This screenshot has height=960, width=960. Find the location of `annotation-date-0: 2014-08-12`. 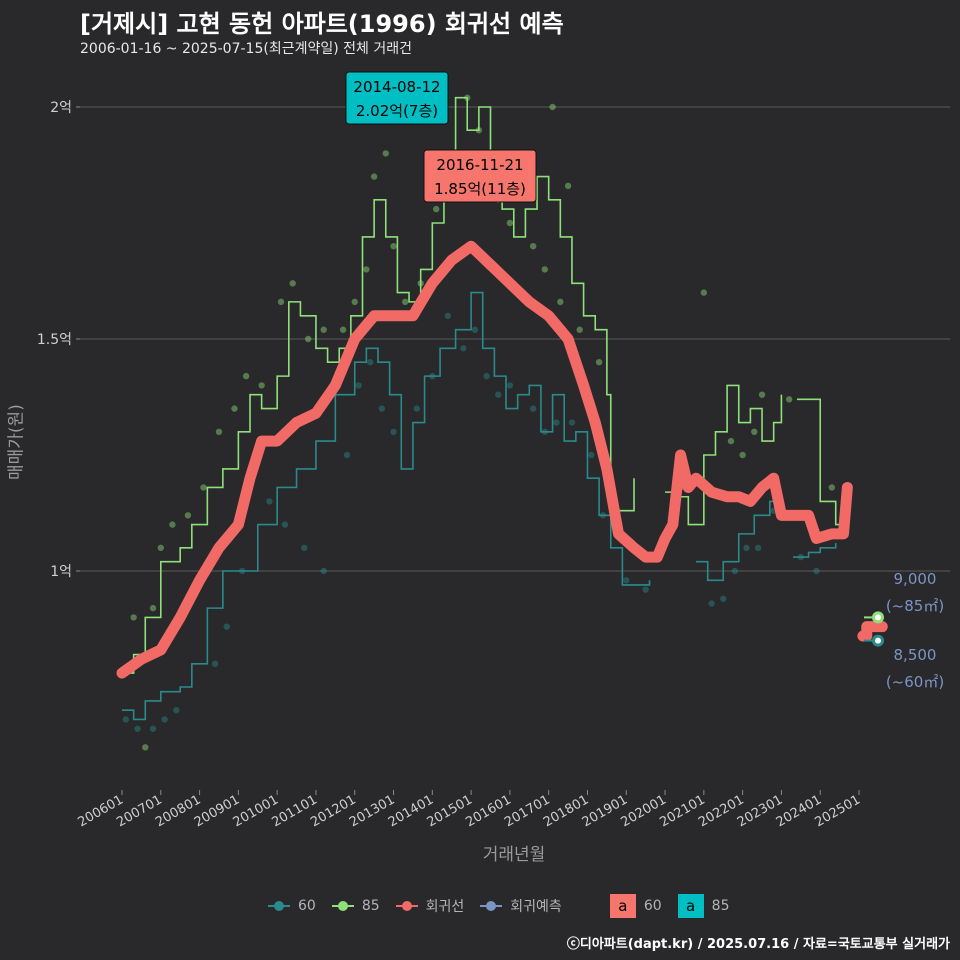

annotation-date-0: 2014-08-12 is located at coordinates (396, 87).